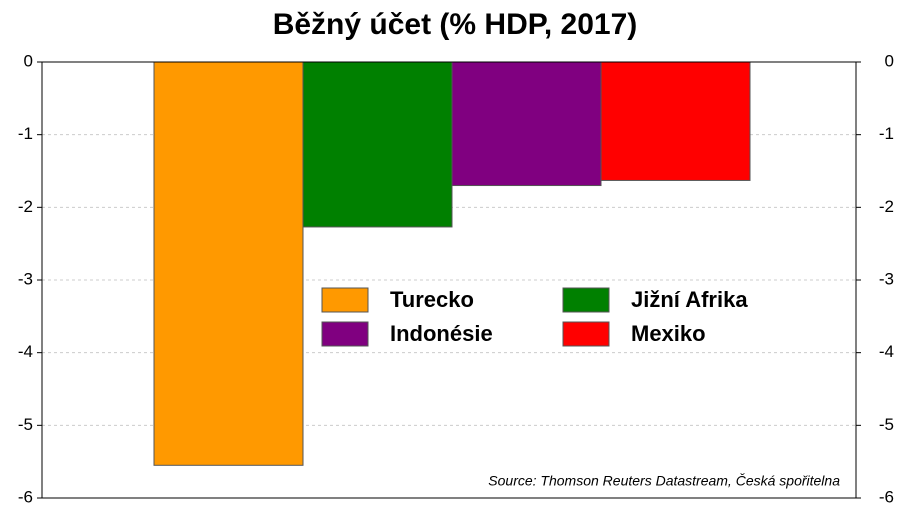 This screenshot has width=910, height=524. I want to click on y2-tick-label: -5, so click(886, 424).